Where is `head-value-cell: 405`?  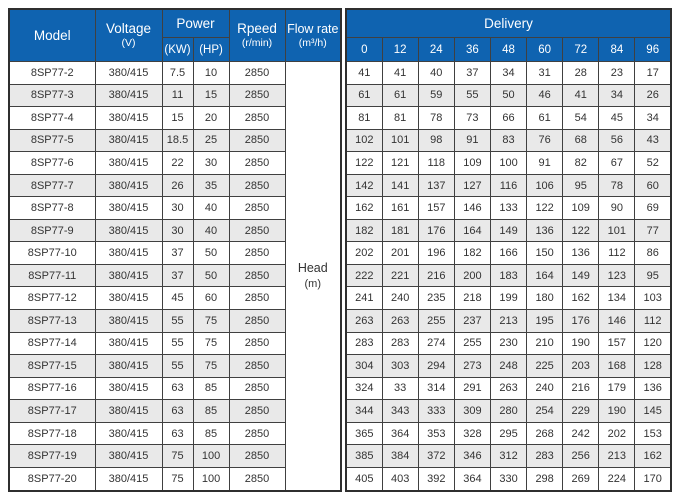 head-value-cell: 405 is located at coordinates (364, 479).